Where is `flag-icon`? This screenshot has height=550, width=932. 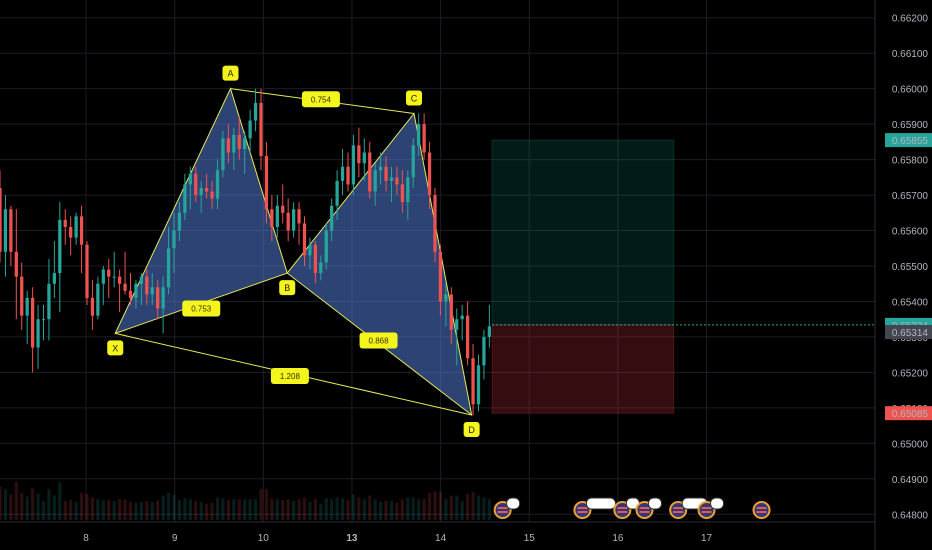 flag-icon is located at coordinates (761, 510).